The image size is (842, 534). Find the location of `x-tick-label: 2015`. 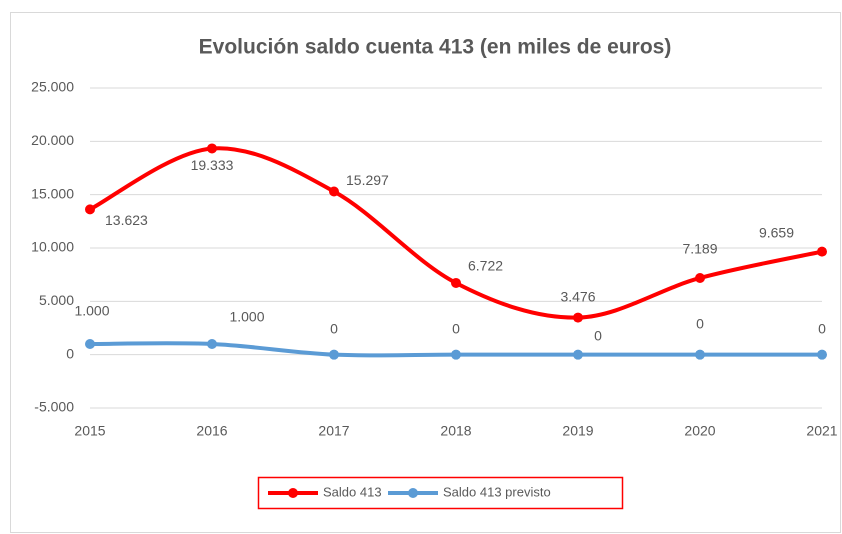

x-tick-label: 2015 is located at coordinates (89, 431).